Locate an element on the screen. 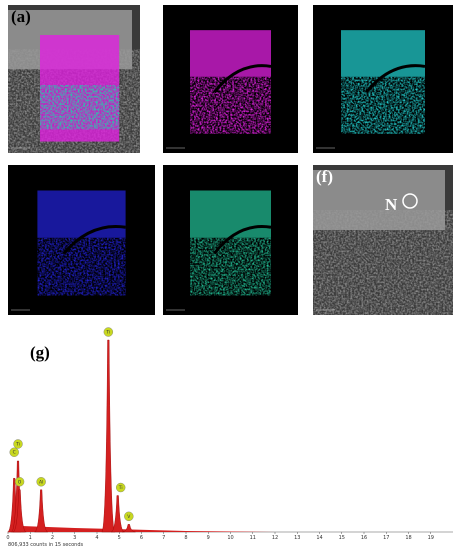 The width and height of the screenshot is (458, 550). x-tick-label: 2 is located at coordinates (52, 538).